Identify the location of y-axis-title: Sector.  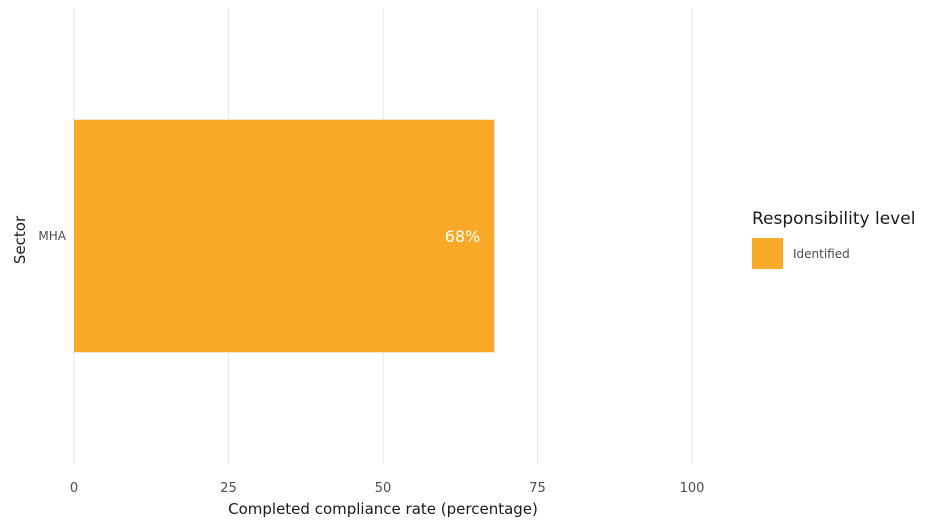
(20, 239).